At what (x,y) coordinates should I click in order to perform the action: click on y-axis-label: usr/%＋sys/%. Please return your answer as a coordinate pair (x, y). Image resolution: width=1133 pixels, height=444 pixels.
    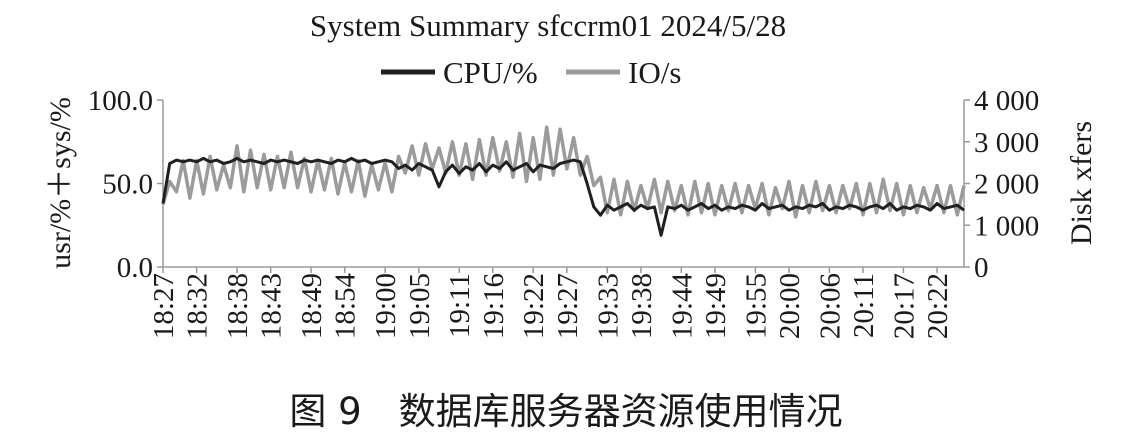
    Looking at the image, I should click on (60, 183).